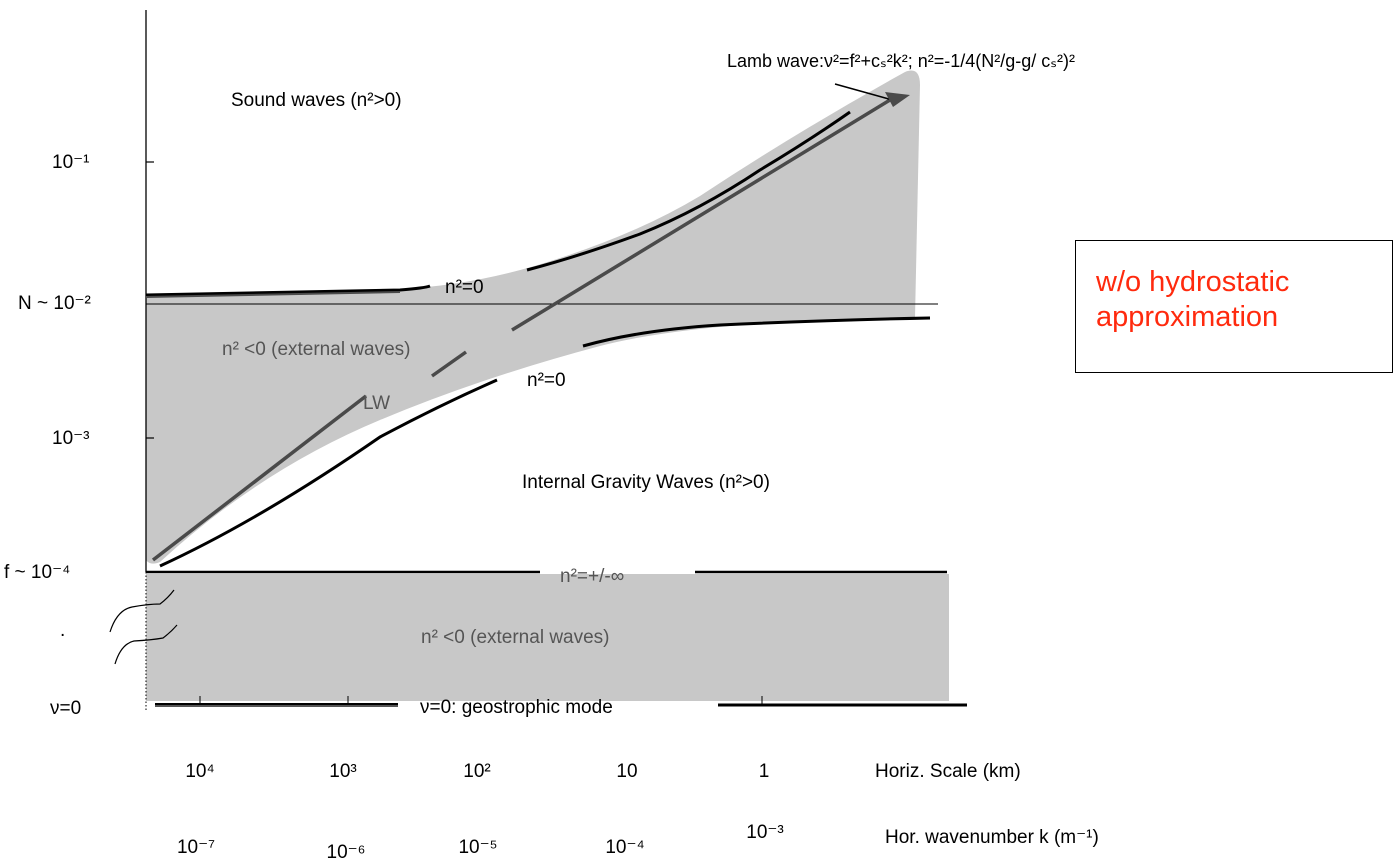 This screenshot has width=1400, height=867. What do you see at coordinates (477, 847) in the screenshot?
I see `wavenumber-tick-3: 10⁻⁵` at bounding box center [477, 847].